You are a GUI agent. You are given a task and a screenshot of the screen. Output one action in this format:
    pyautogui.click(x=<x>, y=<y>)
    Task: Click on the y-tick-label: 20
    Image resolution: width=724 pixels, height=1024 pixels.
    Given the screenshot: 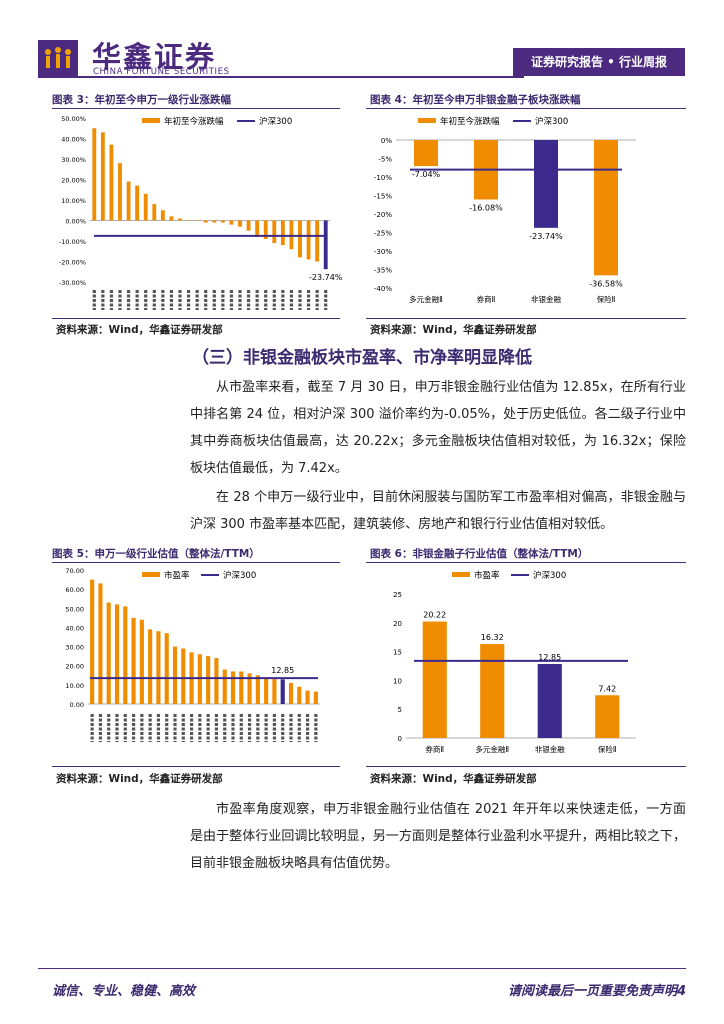 What is the action you would take?
    pyautogui.click(x=397, y=624)
    